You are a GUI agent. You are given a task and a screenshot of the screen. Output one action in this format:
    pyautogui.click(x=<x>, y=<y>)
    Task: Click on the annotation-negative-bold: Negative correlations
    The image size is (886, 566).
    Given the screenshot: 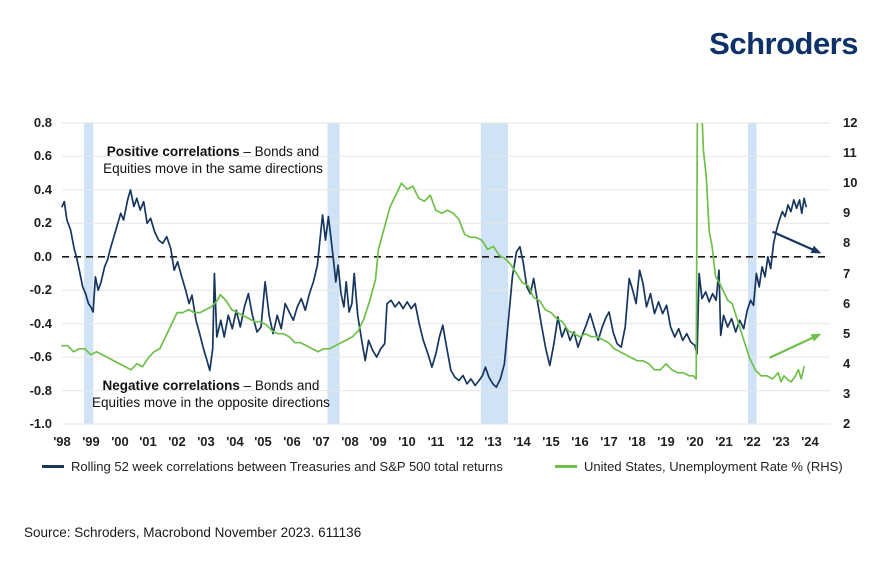 What is the action you would take?
    pyautogui.click(x=171, y=385)
    